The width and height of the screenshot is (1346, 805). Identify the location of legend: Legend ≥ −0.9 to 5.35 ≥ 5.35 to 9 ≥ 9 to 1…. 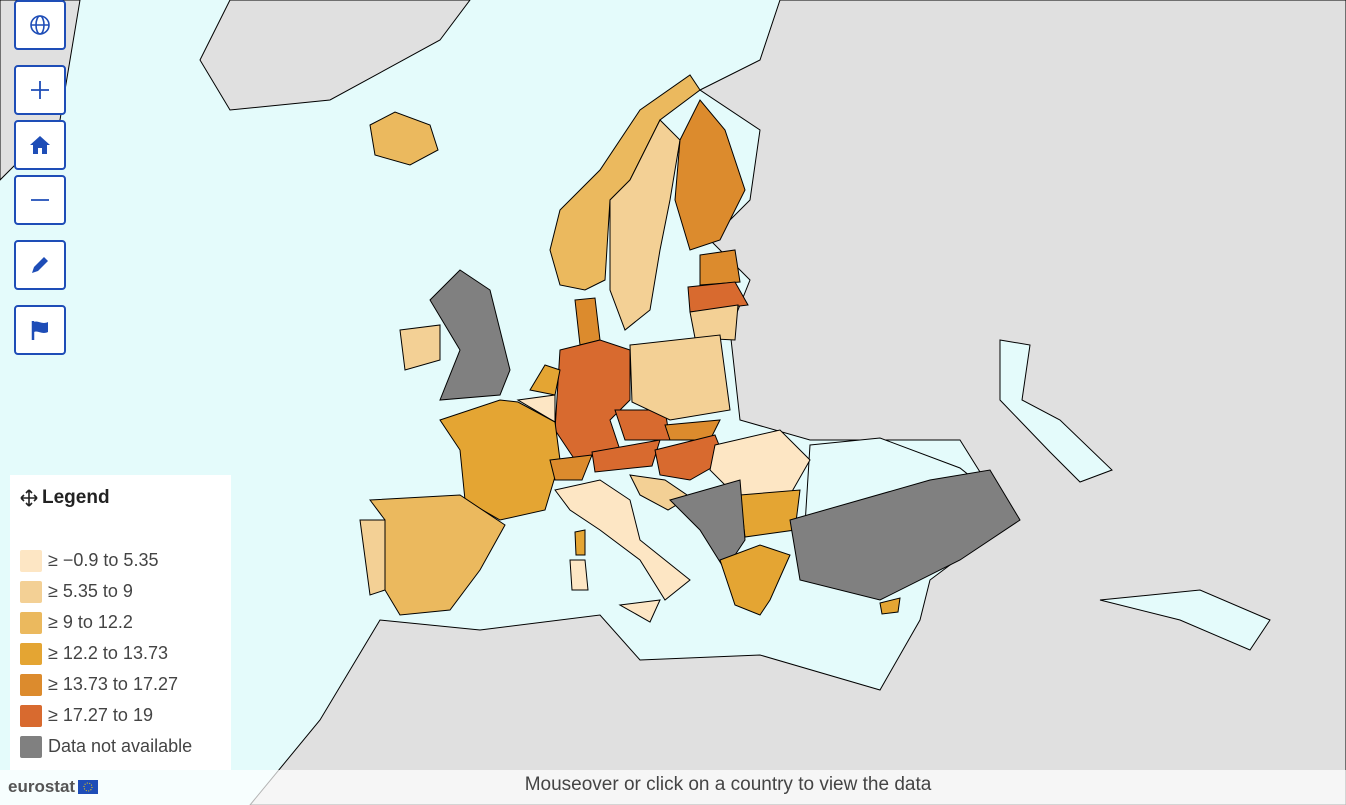
(120, 622).